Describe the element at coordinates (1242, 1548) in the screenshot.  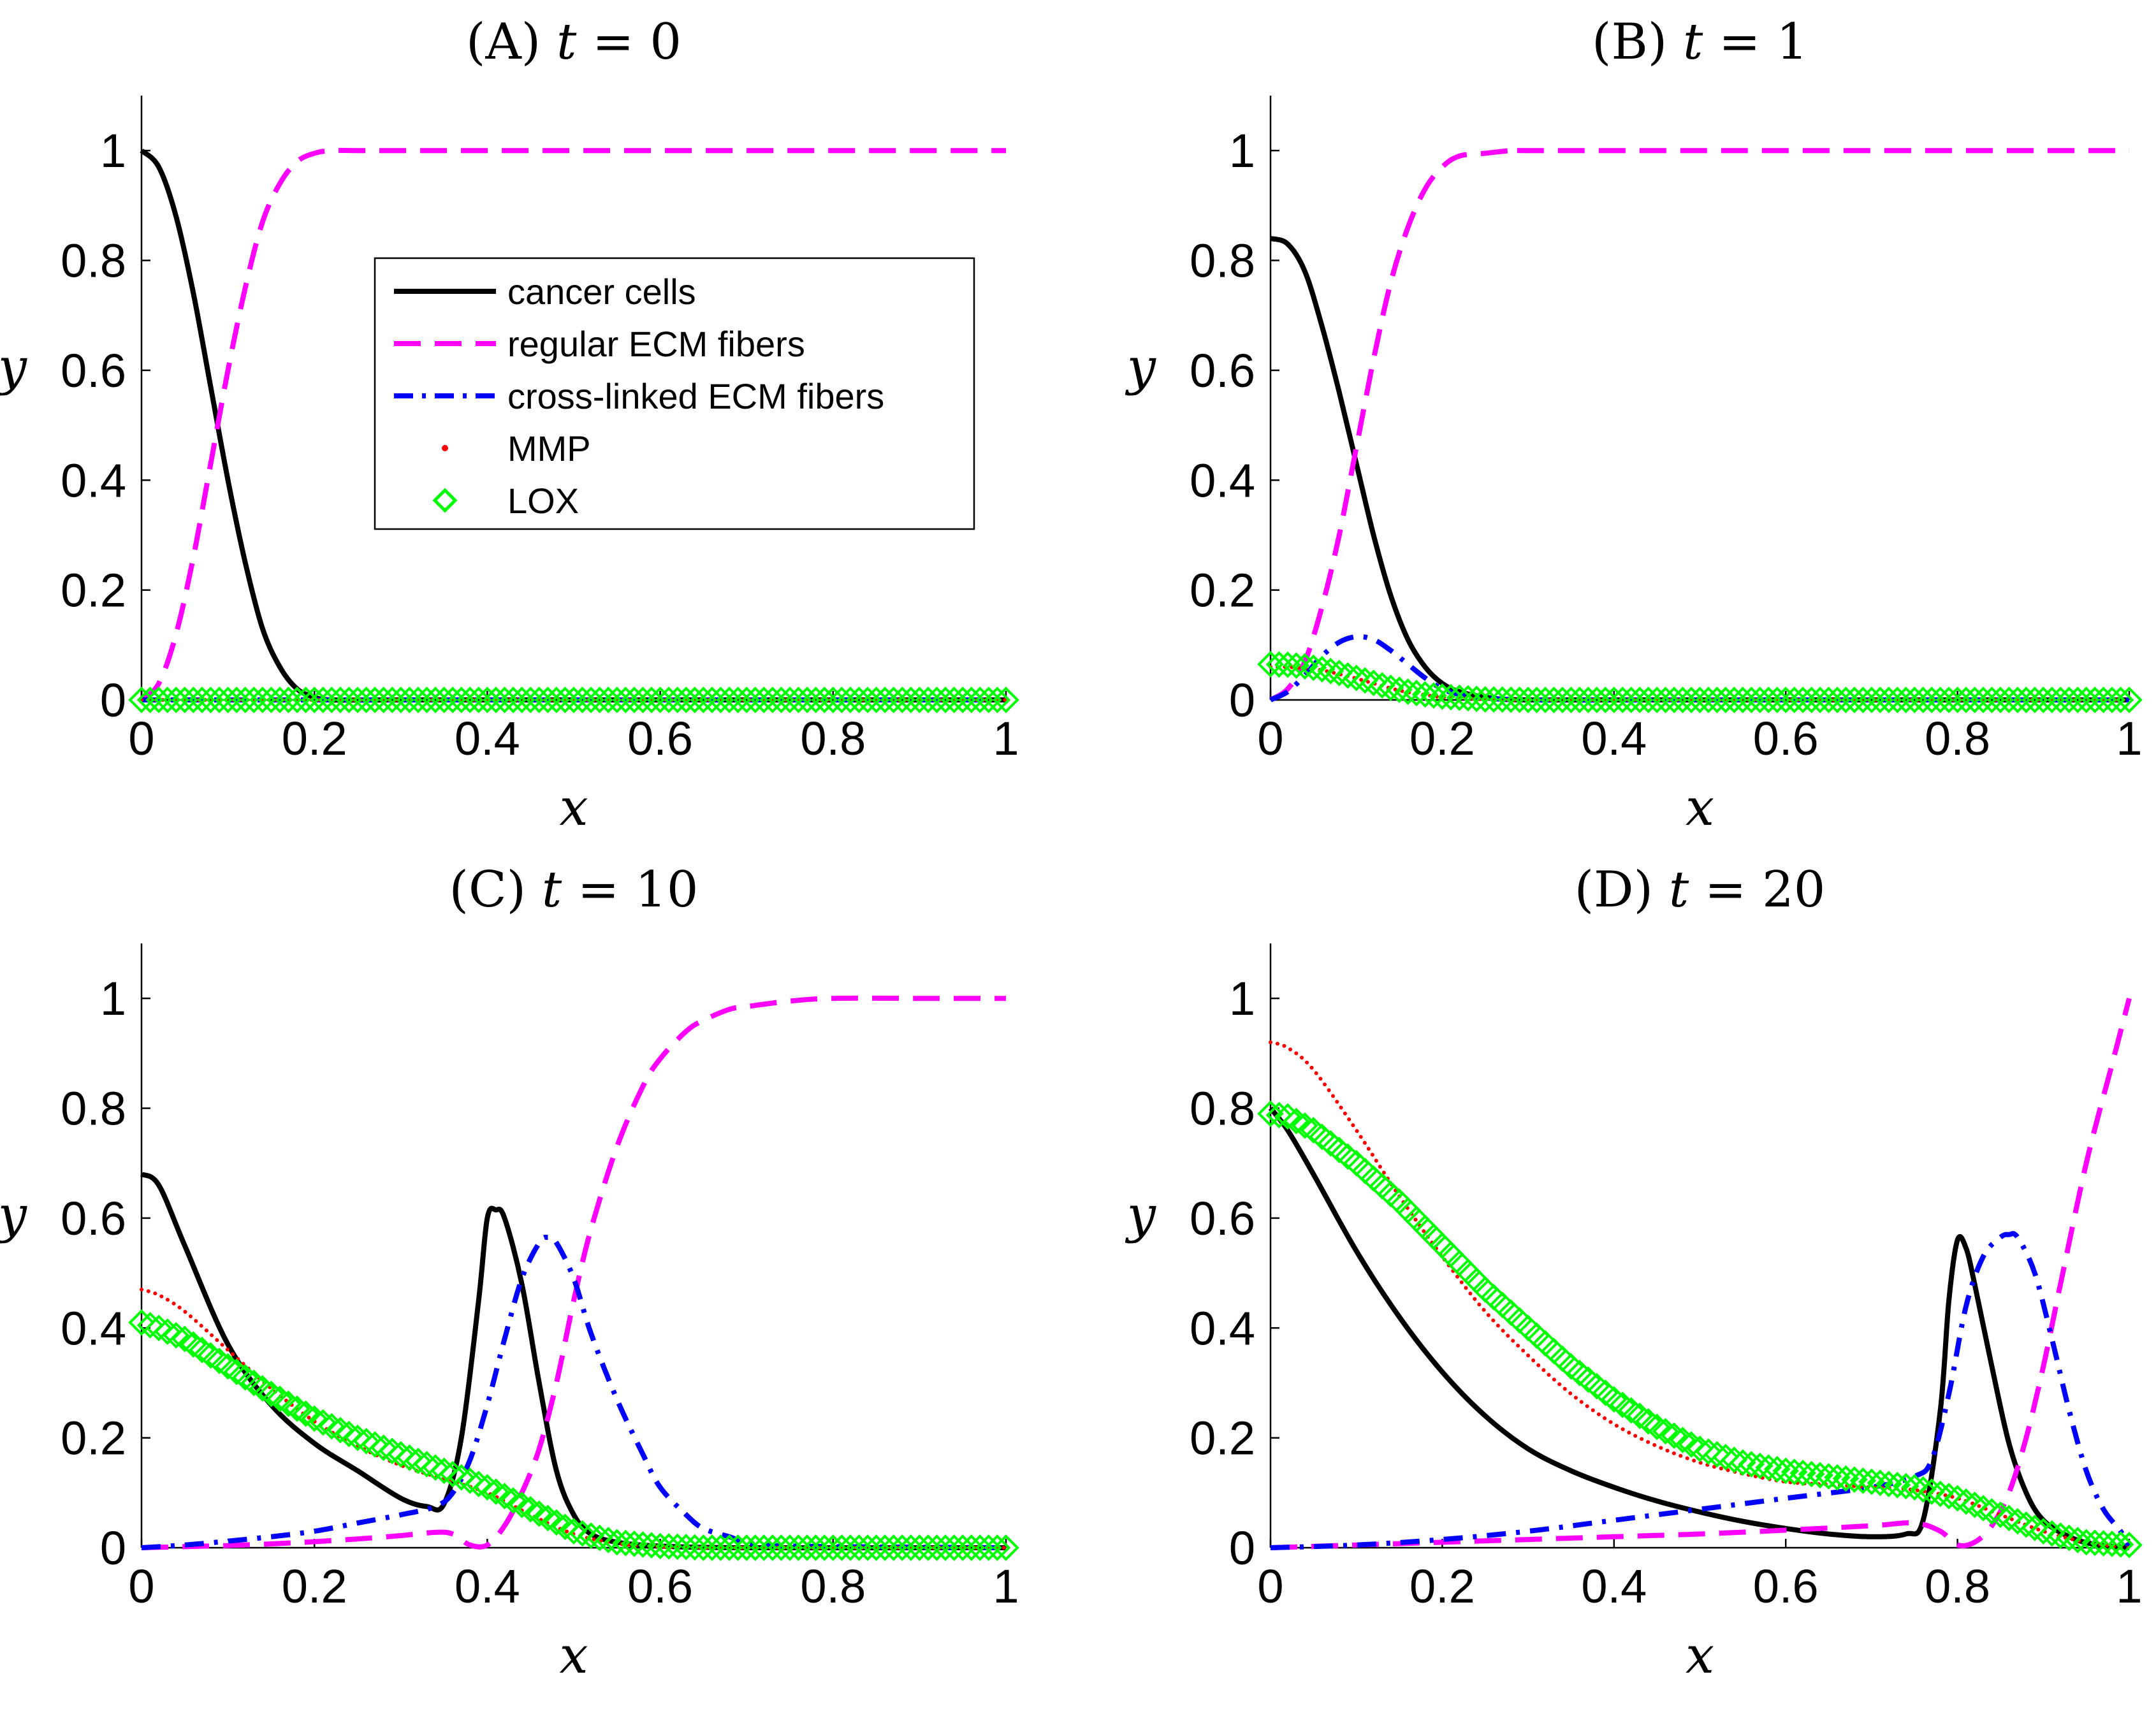
I see `y-tick-label: 0` at that location.